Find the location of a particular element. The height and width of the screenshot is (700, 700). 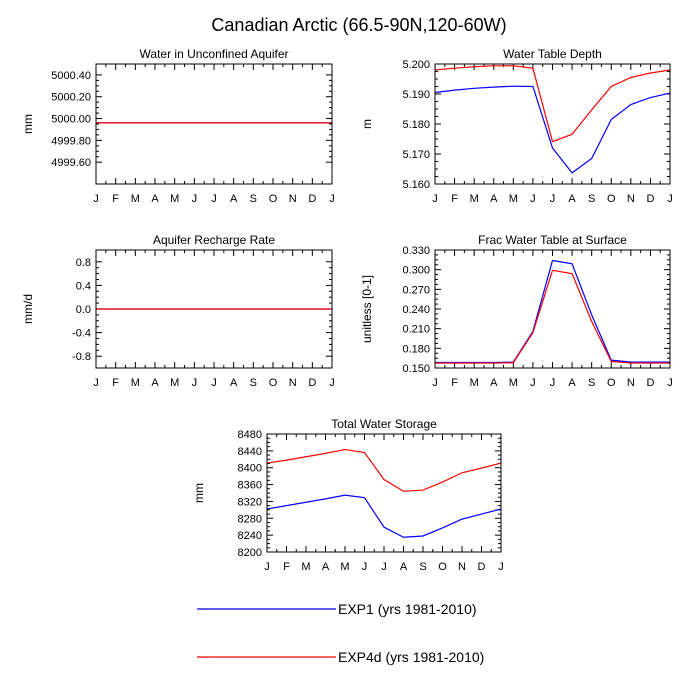

panel-title: Water Table Depth is located at coordinates (552, 54).